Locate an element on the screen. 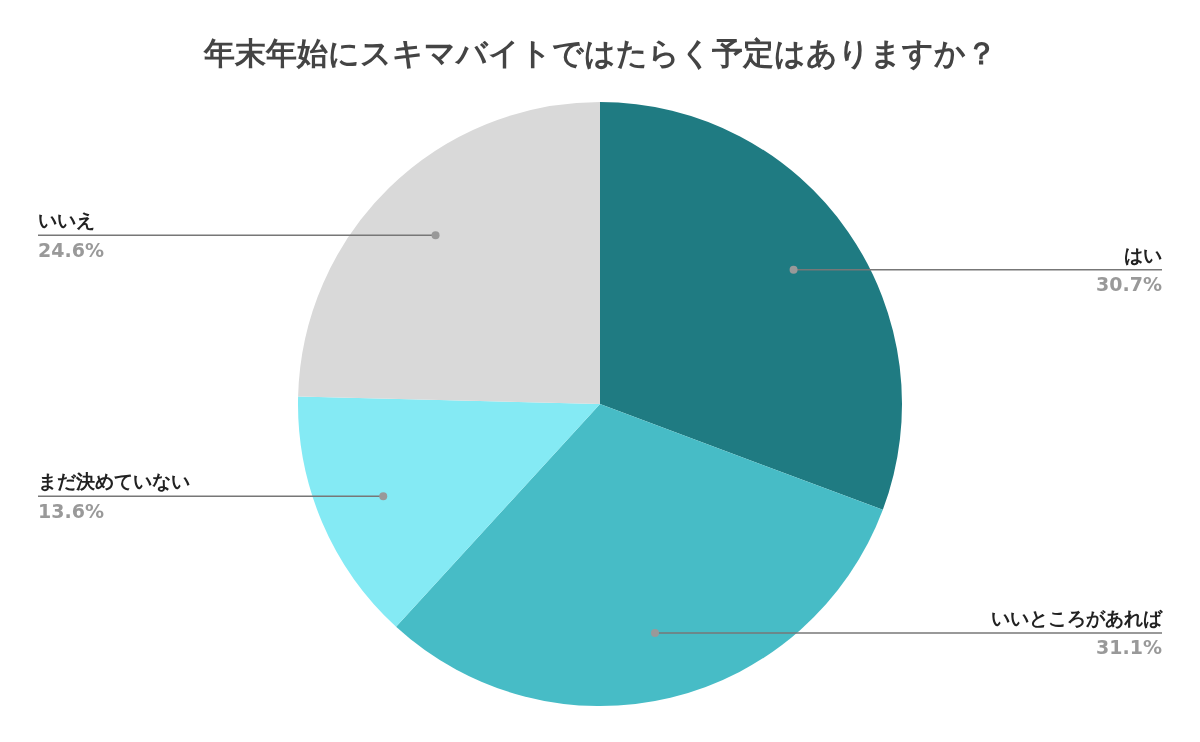  slice-label: いいところがあれば is located at coordinates (1077, 618).